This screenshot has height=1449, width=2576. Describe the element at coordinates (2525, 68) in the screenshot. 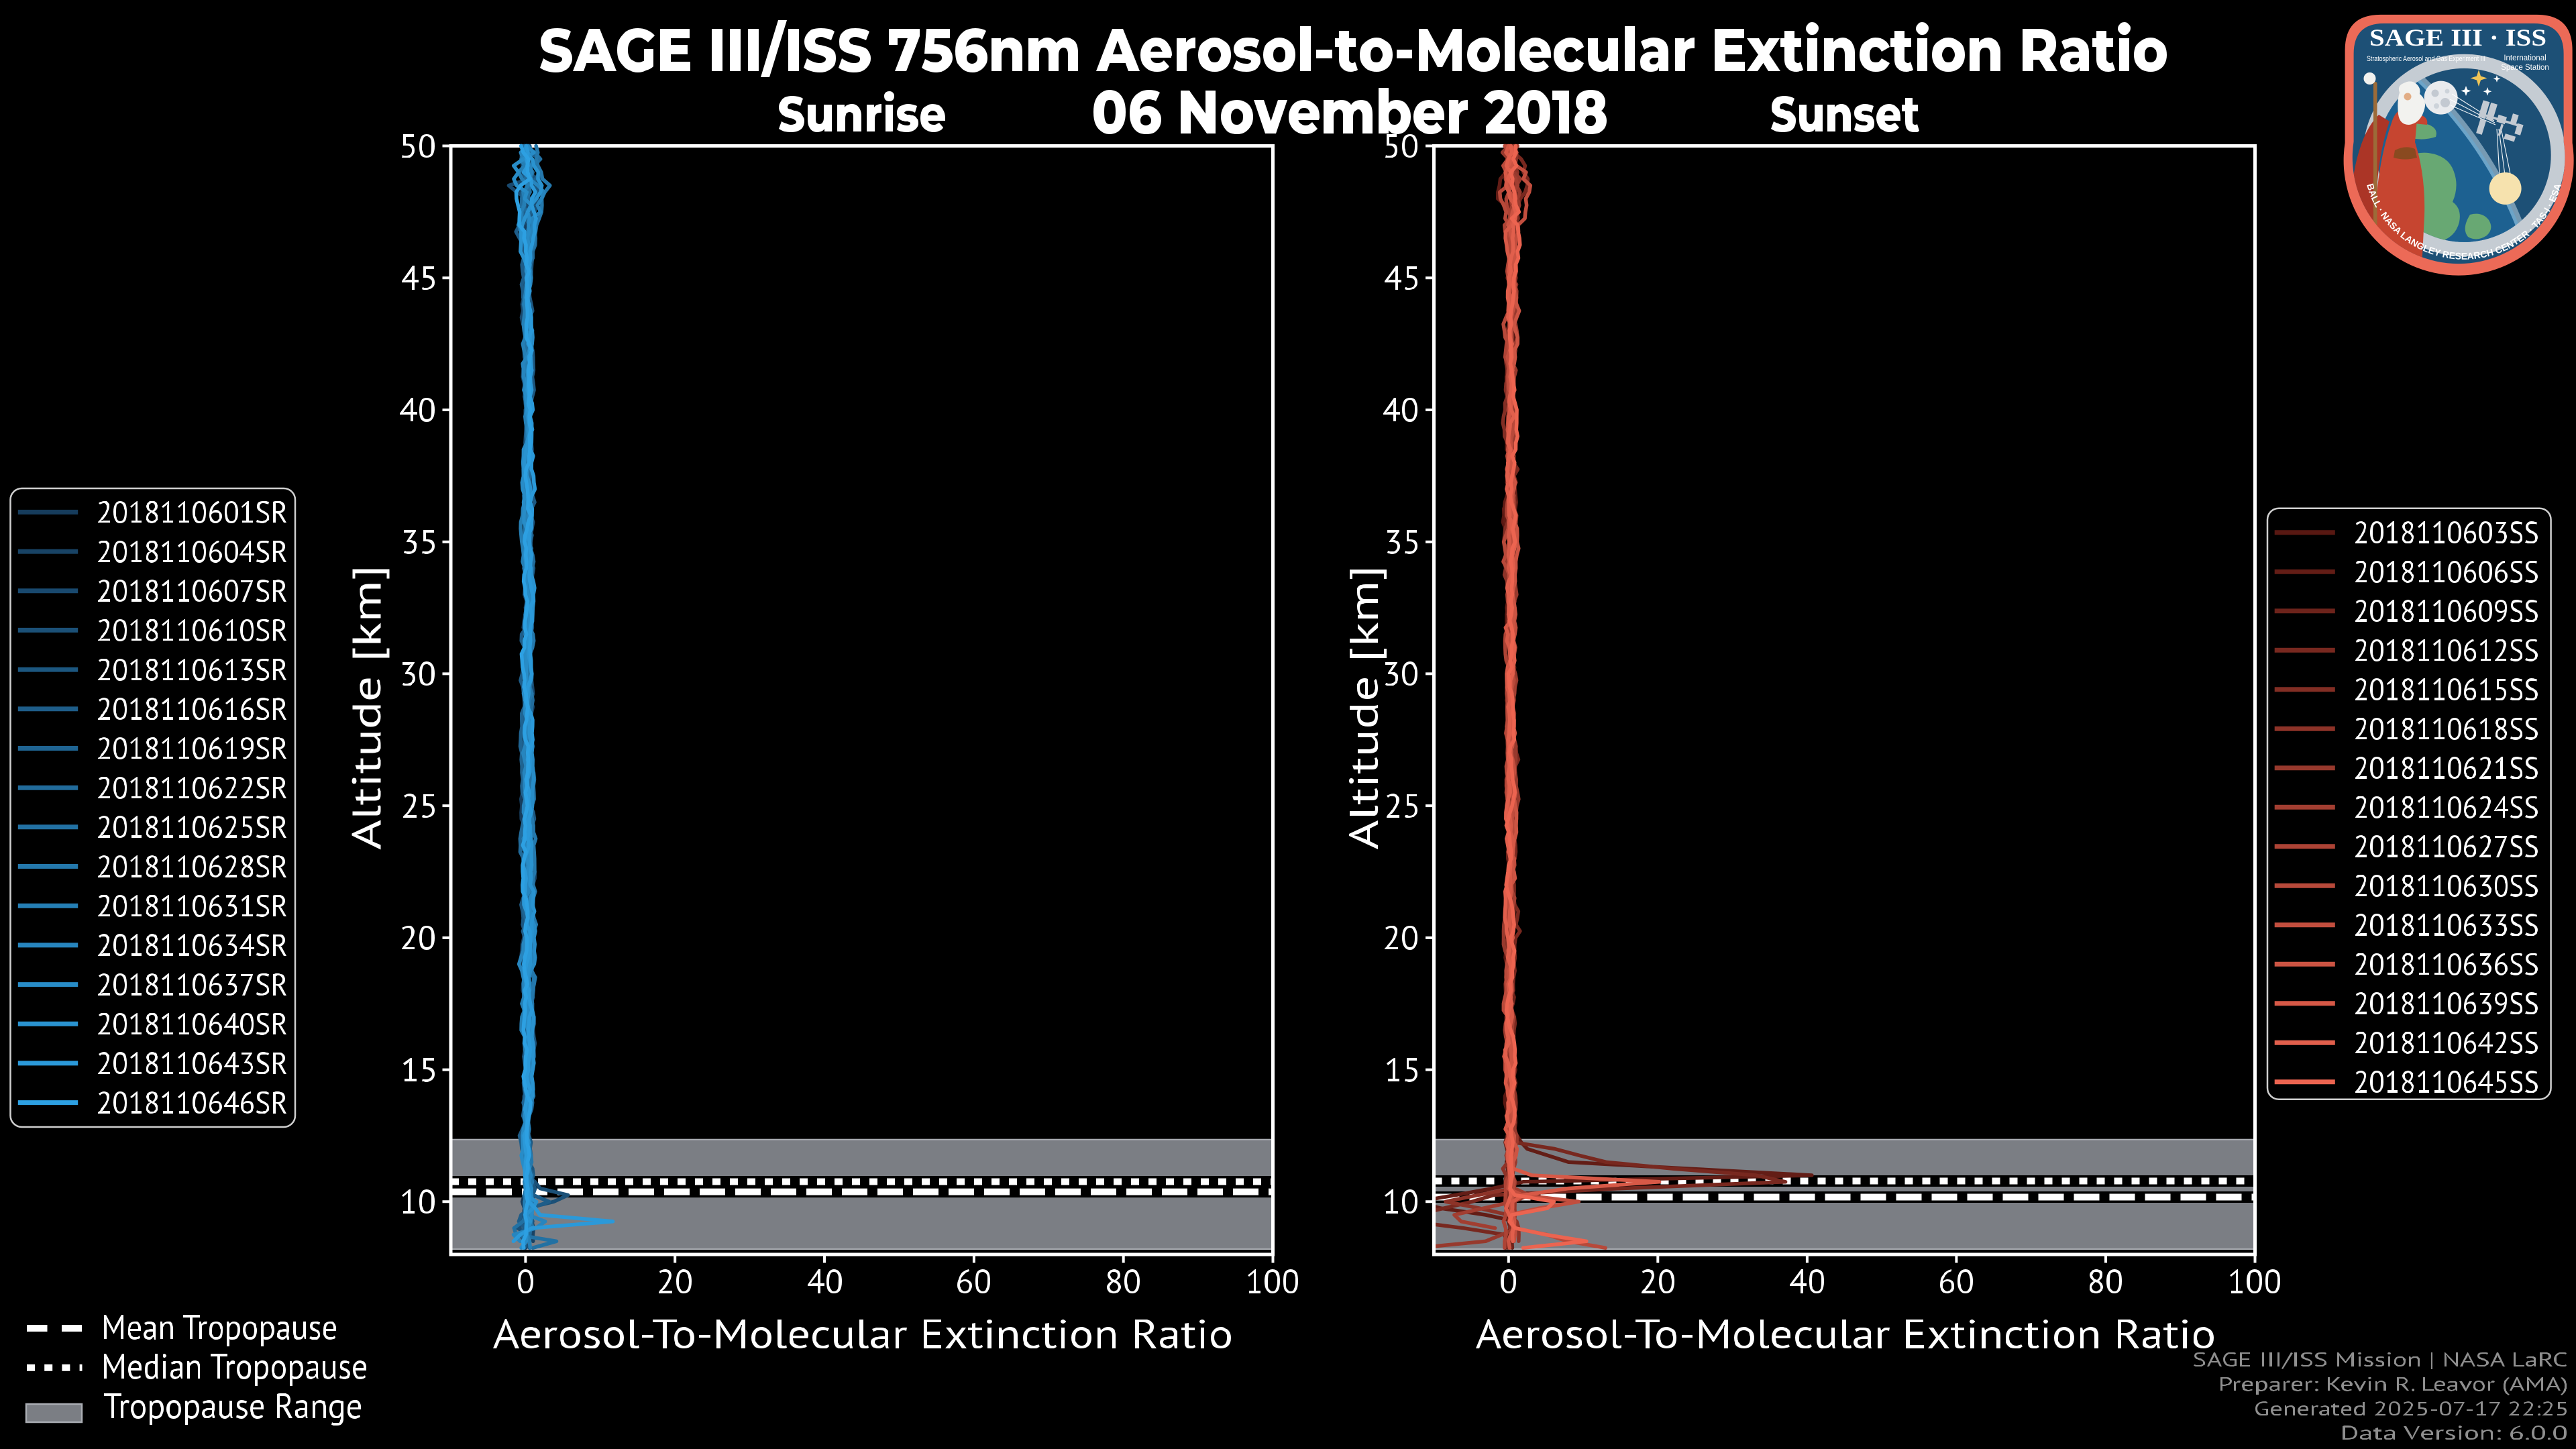

I see `svg-text: Space Station` at that location.